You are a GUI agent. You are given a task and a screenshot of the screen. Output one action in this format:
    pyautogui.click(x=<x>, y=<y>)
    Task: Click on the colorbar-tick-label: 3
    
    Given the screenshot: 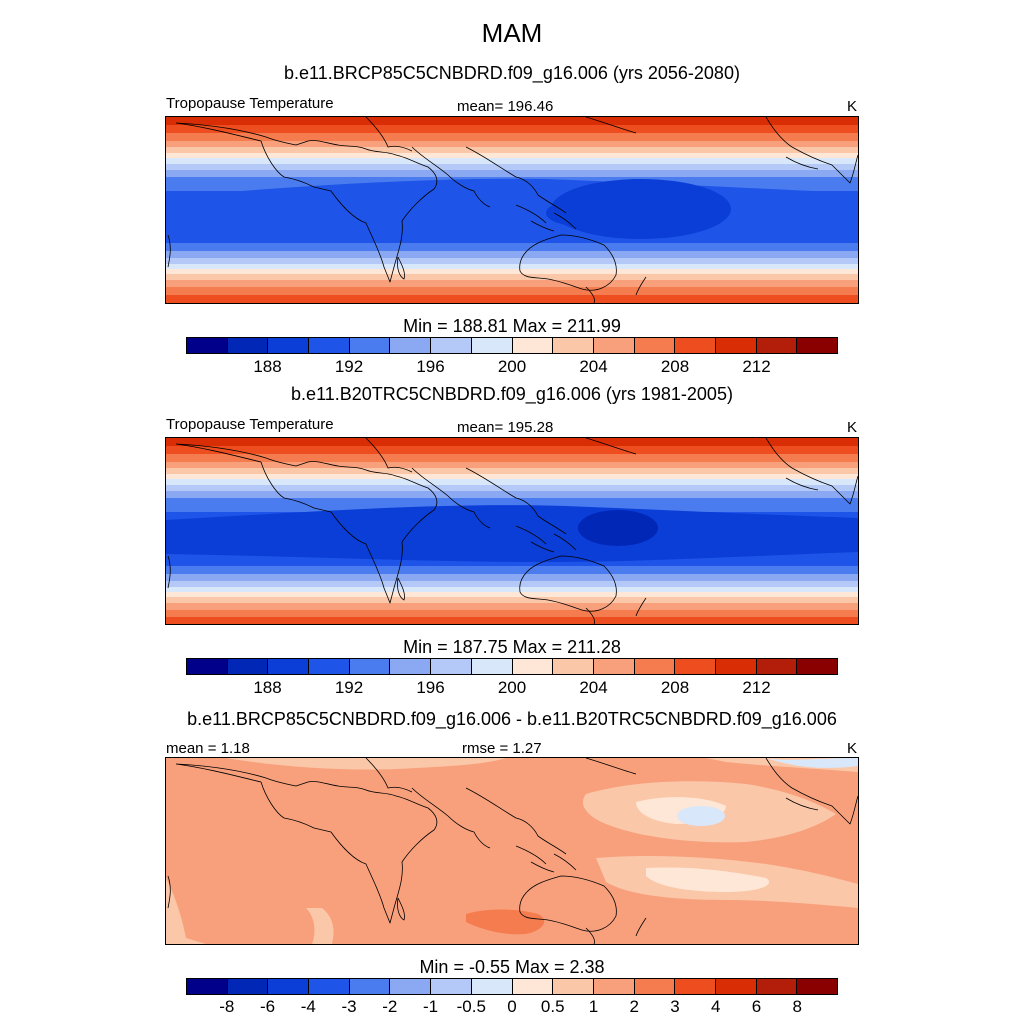 What is the action you would take?
    pyautogui.click(x=675, y=1006)
    